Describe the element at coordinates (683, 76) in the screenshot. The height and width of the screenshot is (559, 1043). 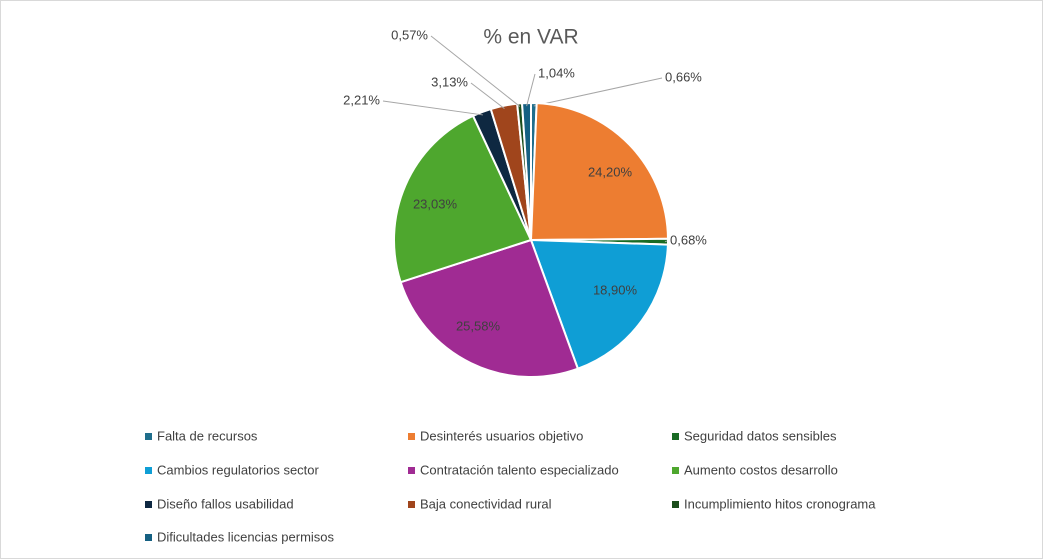
I see `data-label: 0,66%` at that location.